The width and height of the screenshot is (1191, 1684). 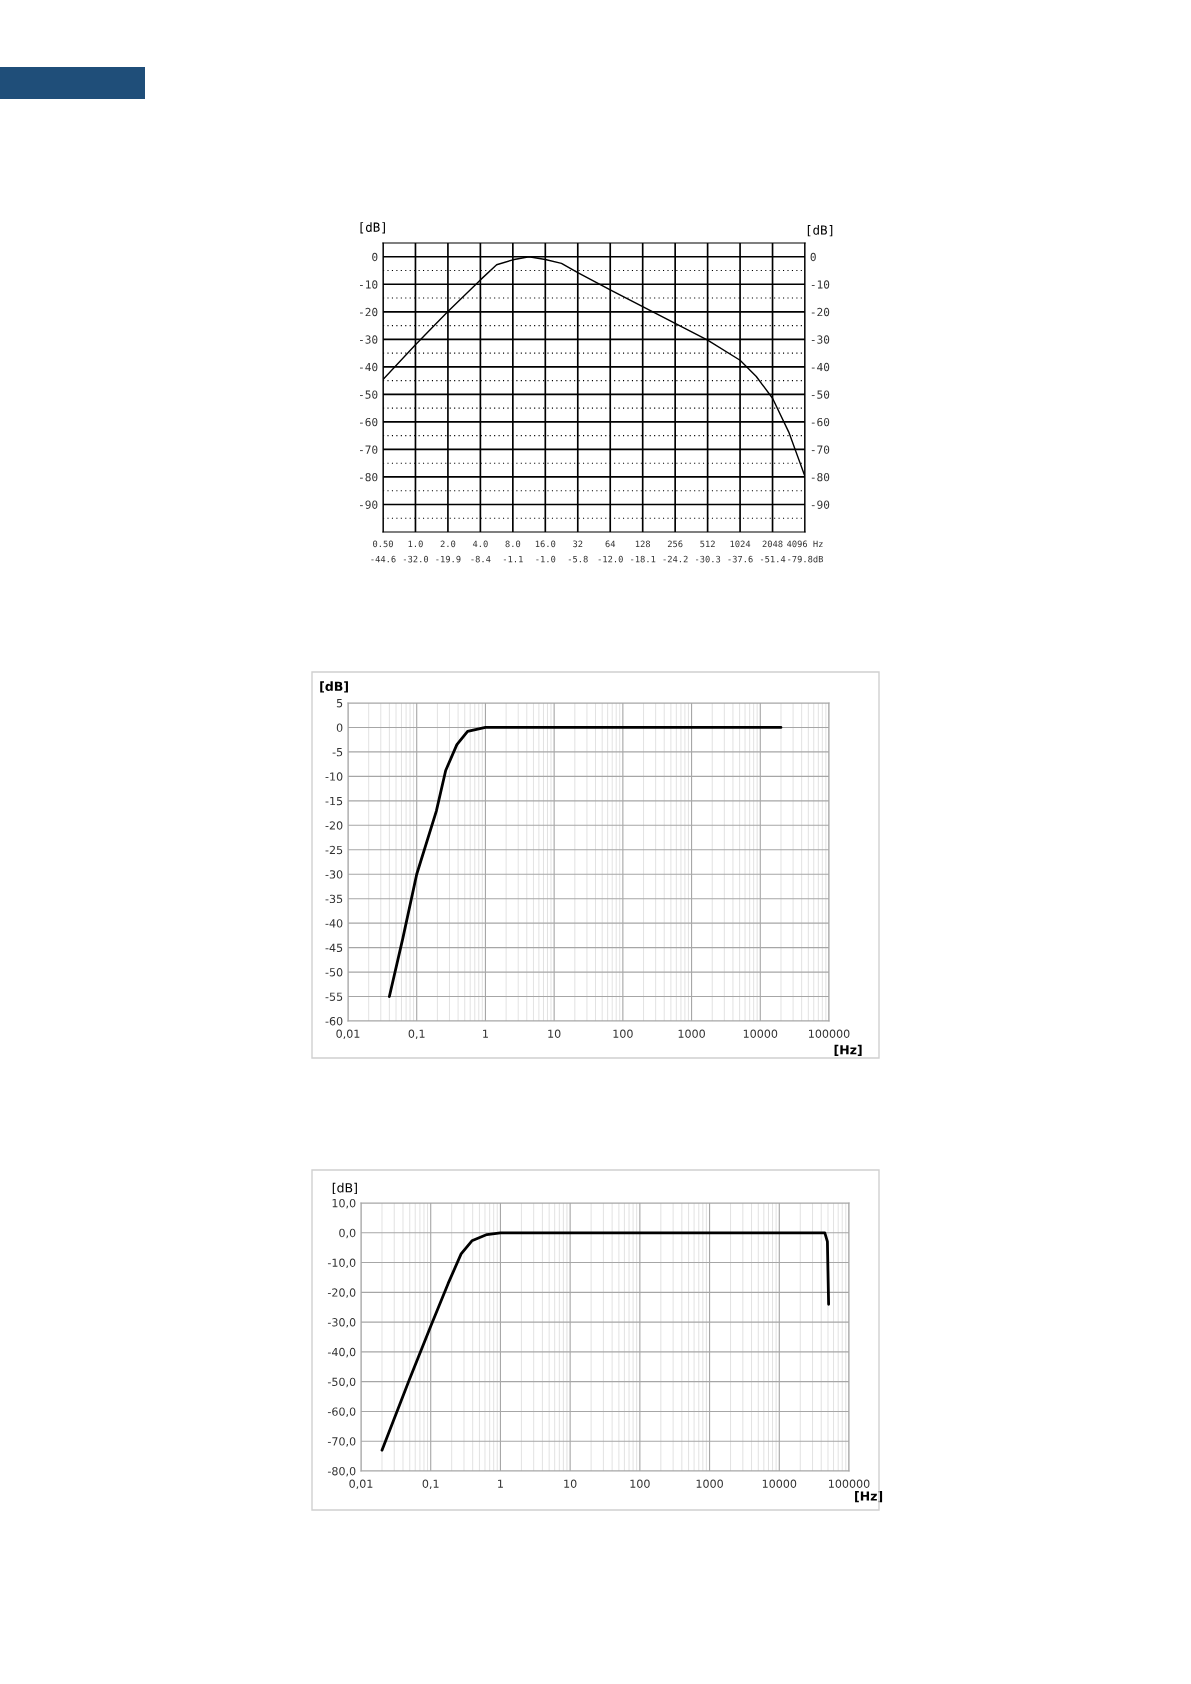 I want to click on y-tick-label: 10,0, so click(x=344, y=1203).